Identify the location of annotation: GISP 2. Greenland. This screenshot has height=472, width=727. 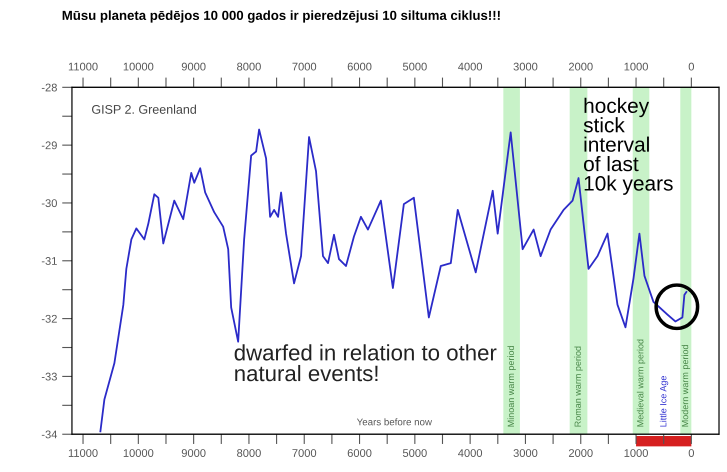
(144, 109).